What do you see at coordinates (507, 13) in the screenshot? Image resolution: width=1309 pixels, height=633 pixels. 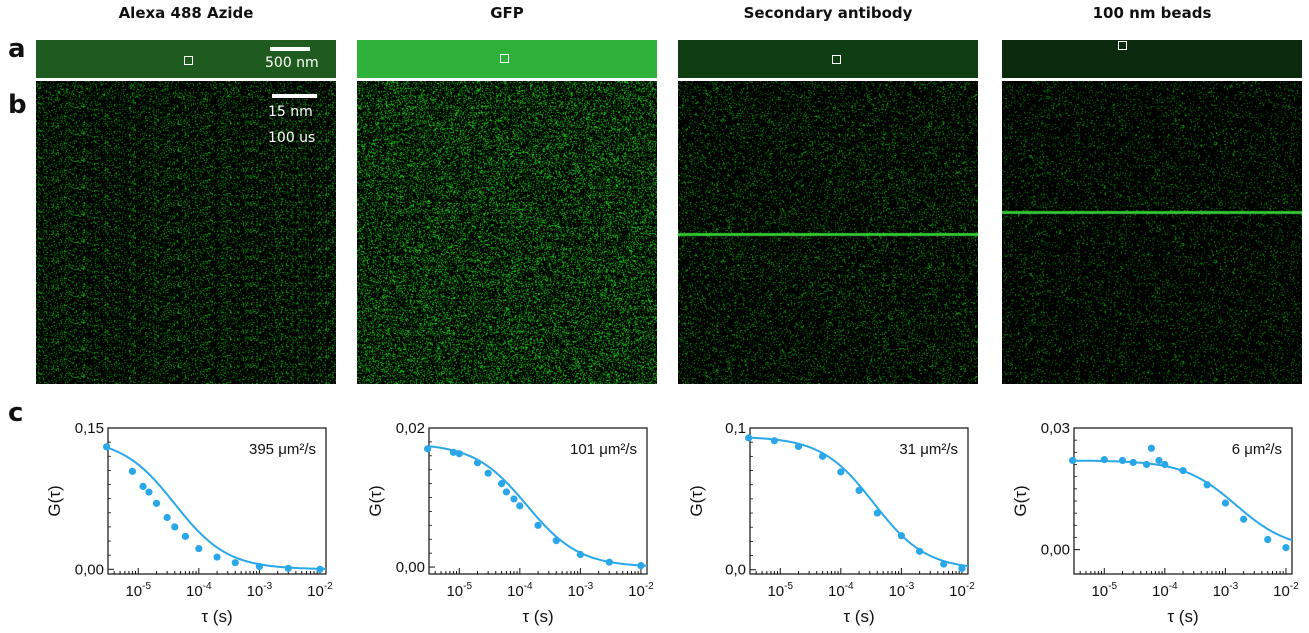 I see `col-title-gfp: GFP` at bounding box center [507, 13].